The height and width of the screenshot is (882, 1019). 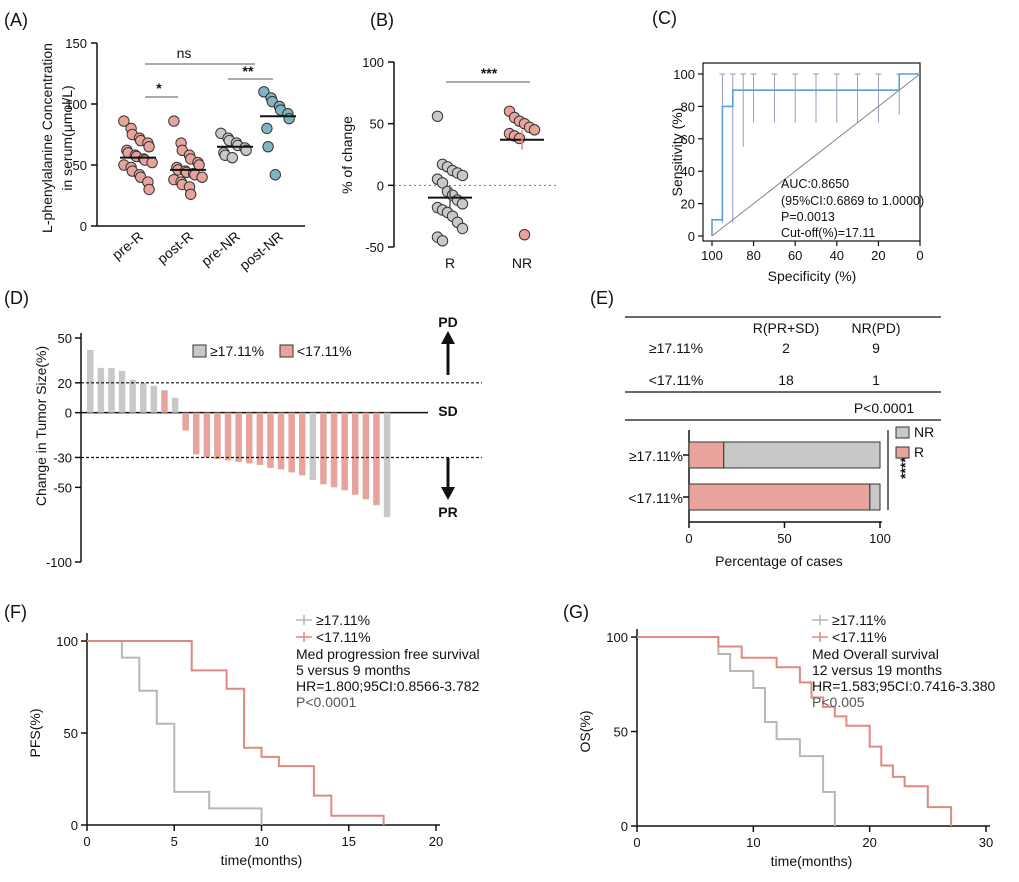 What do you see at coordinates (159, 88) in the screenshot?
I see `a-sig-text: *` at bounding box center [159, 88].